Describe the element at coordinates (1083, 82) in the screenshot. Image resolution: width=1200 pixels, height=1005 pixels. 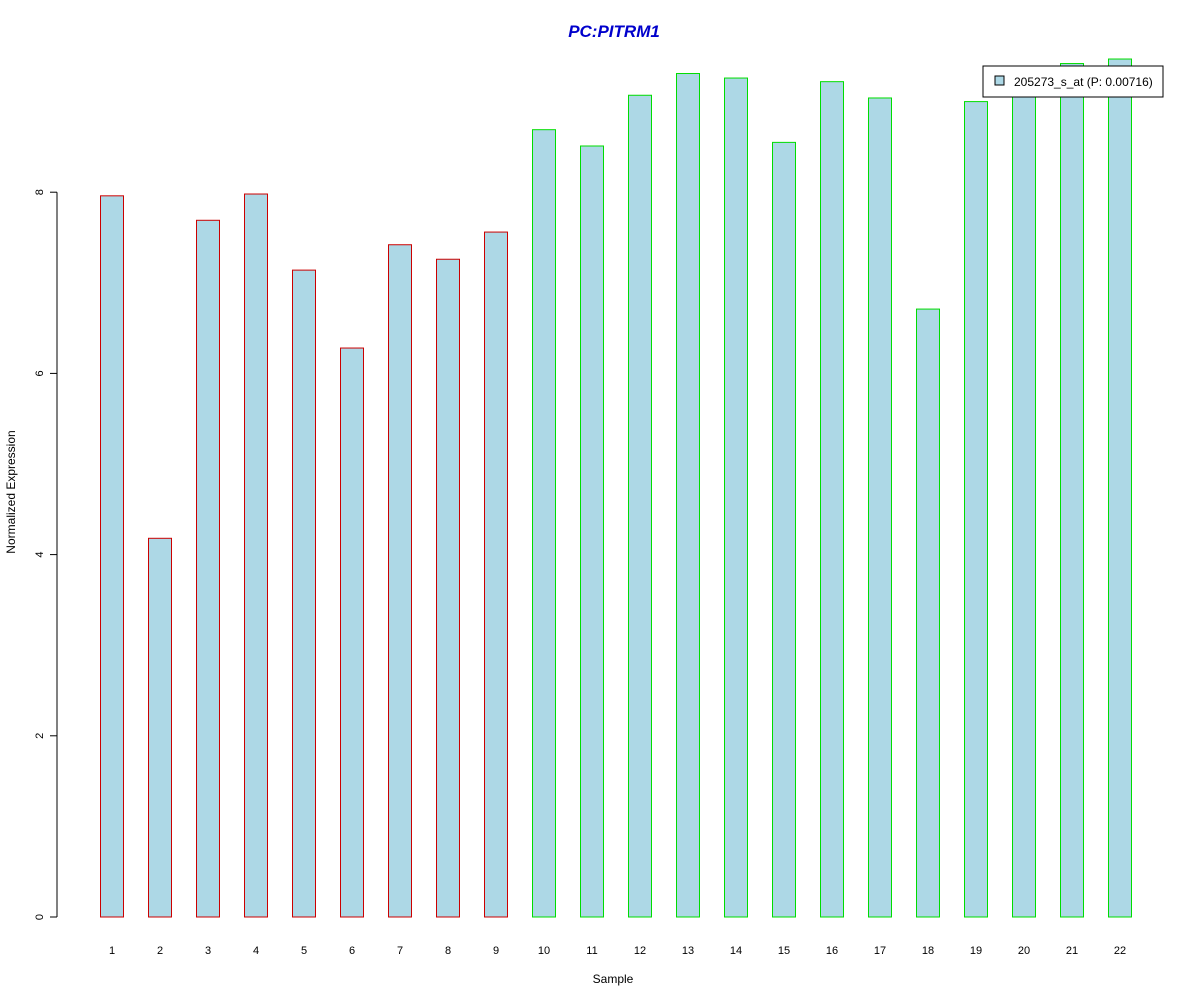
I see `legend-label: 205273_s_at (P: 0.00716)` at that location.